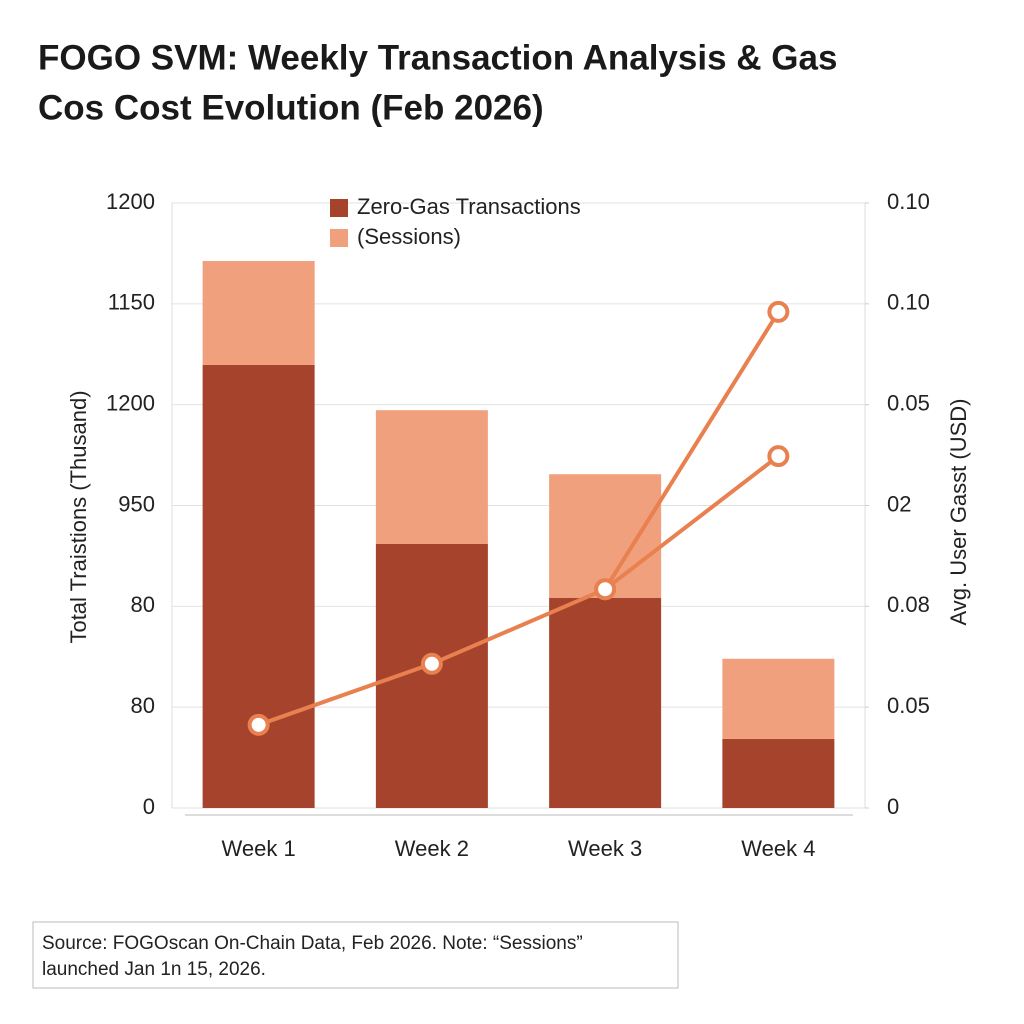  Describe the element at coordinates (432, 848) in the screenshot. I see `x-tick-label: Week 2` at that location.